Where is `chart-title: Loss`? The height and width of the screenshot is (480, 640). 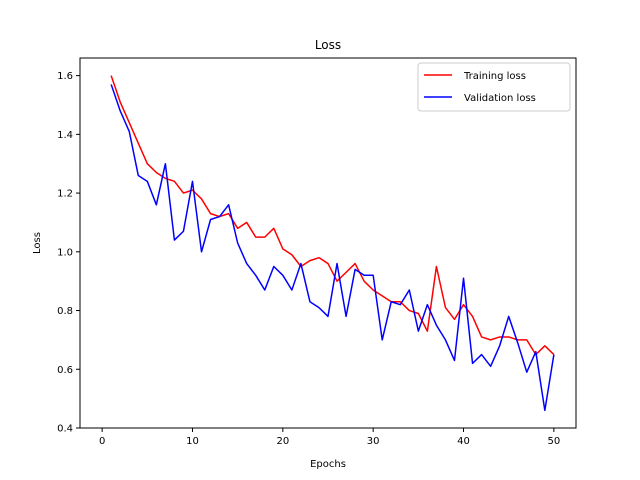 chart-title: Loss is located at coordinates (328, 45).